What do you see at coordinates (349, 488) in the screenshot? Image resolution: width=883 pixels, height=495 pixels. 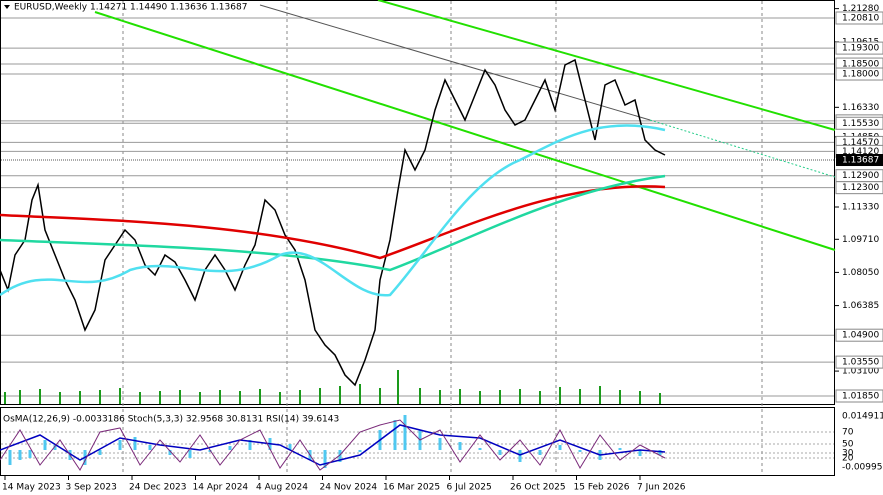 I see `date-label: 24 Nov 2024` at bounding box center [349, 488].